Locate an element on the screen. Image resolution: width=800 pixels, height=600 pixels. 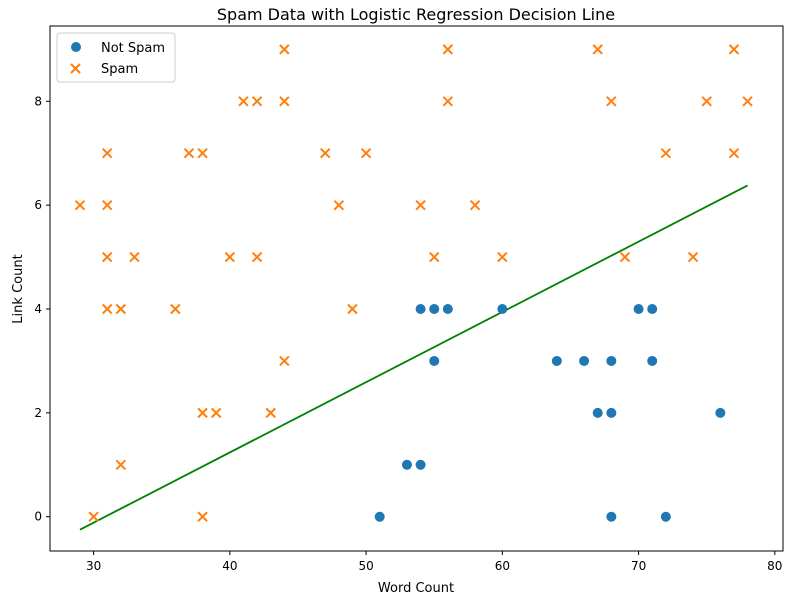
legend-marker-spam is located at coordinates (75, 68).